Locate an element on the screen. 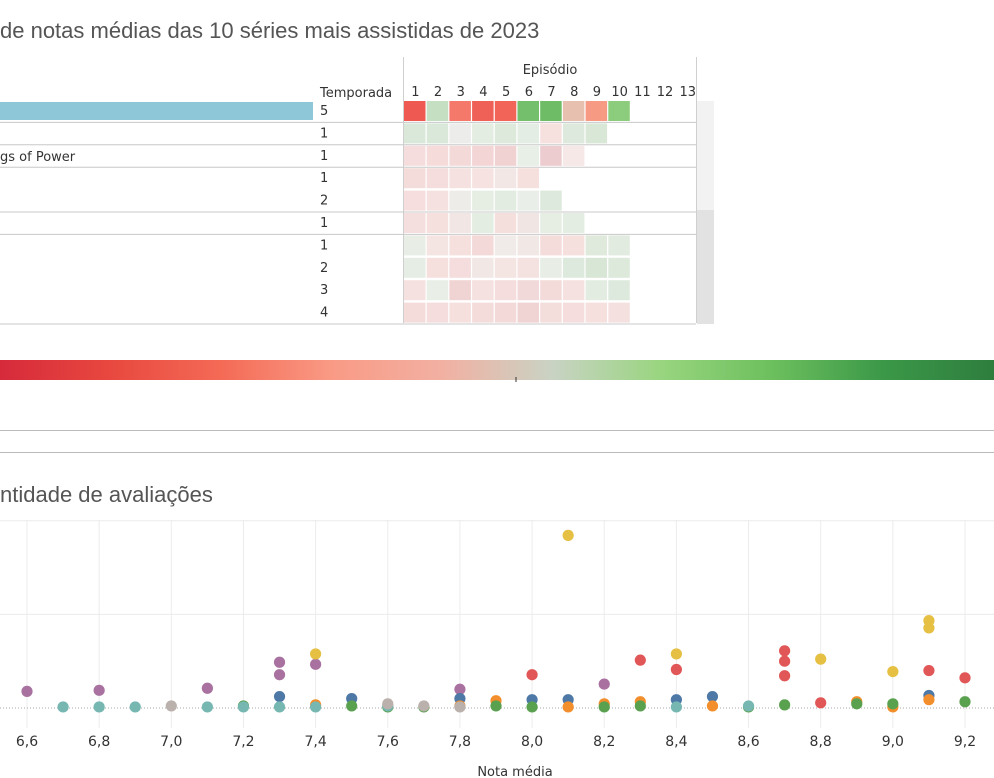 Image resolution: width=994 pixels, height=778 pixels. x-tick-label: 8,4 is located at coordinates (676, 742).